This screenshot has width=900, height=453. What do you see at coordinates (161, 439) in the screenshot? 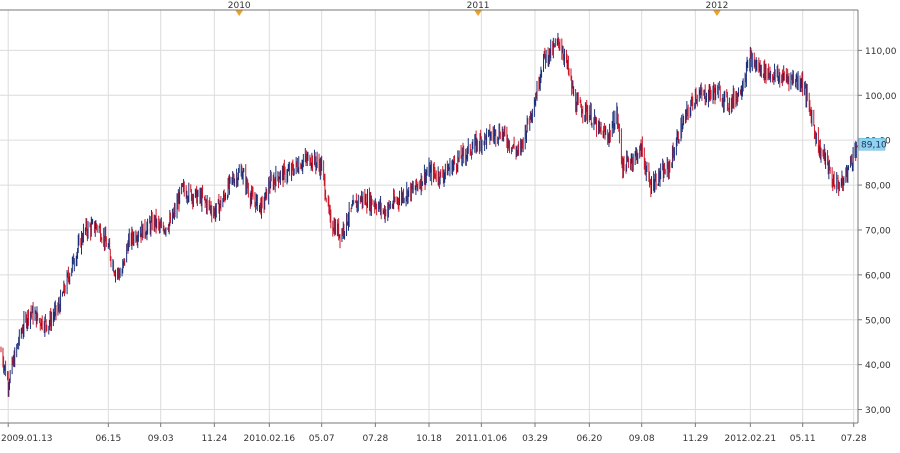
I see `x-tick-label: 09.03` at bounding box center [161, 439].